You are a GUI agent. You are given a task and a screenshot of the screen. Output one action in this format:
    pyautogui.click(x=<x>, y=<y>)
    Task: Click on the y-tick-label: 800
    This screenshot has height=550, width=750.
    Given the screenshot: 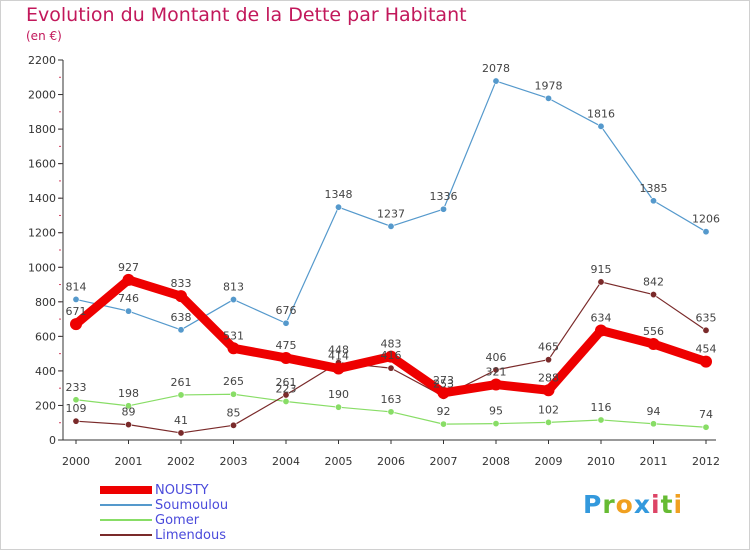 What is the action you would take?
    pyautogui.click(x=45, y=302)
    